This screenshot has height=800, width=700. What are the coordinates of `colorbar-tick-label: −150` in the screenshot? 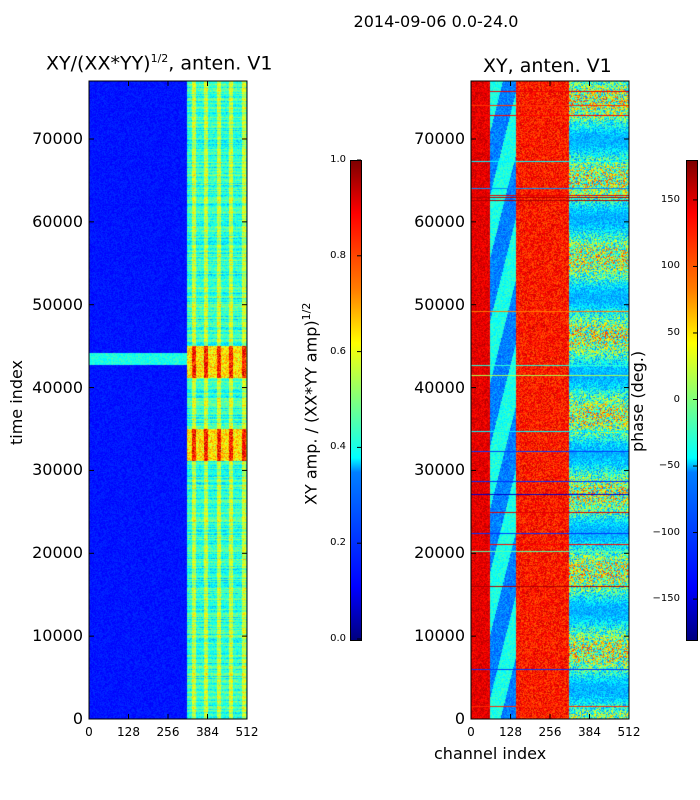 It's located at (666, 599).